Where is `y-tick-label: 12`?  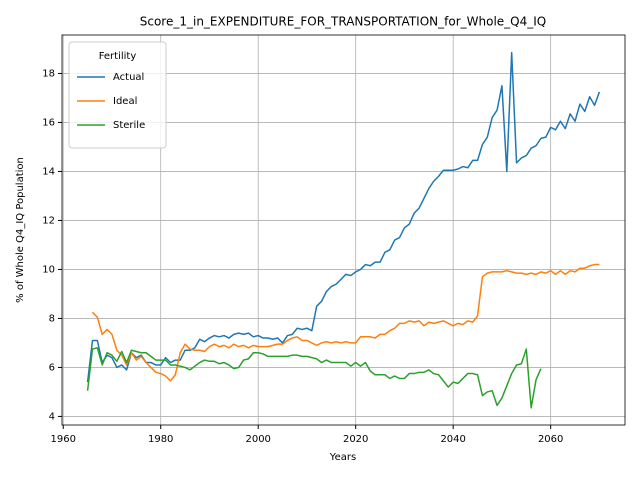
y-tick-label: 12 is located at coordinates (48, 220).